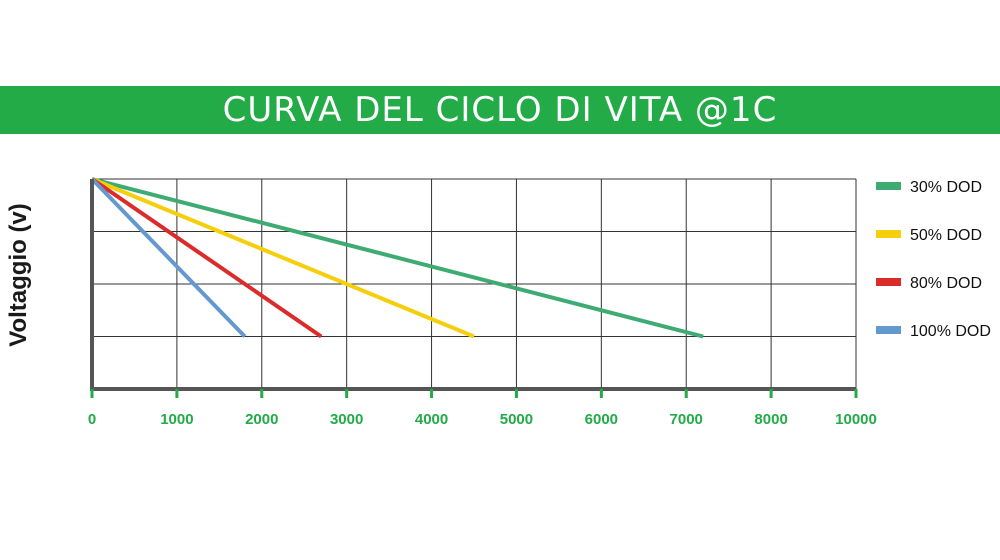 The width and height of the screenshot is (1000, 560). Describe the element at coordinates (516, 419) in the screenshot. I see `x-tick-label: 5000` at that location.